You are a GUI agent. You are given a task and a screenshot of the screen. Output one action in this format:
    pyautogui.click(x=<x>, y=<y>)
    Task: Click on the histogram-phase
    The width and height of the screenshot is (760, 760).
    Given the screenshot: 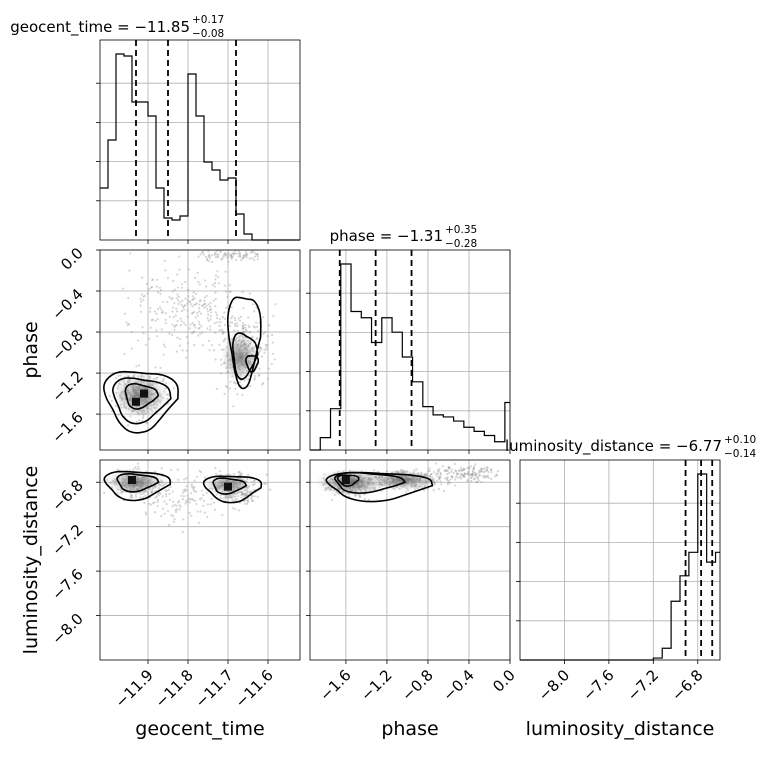 What is the action you would take?
    pyautogui.click(x=410, y=357)
    